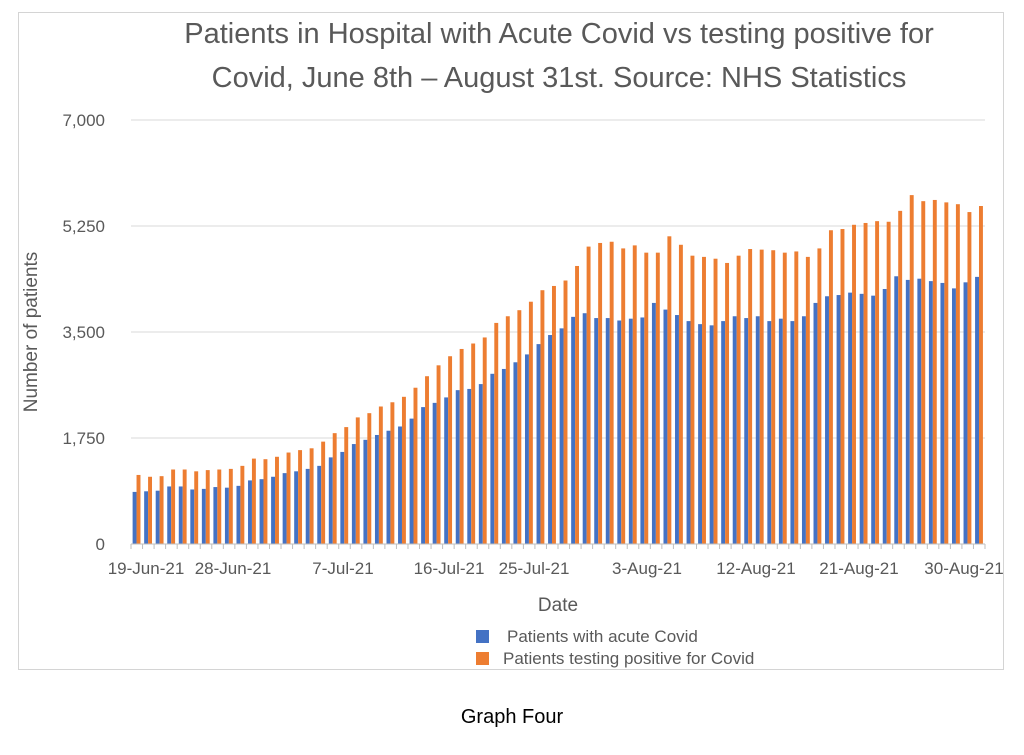  What do you see at coordinates (482, 636) in the screenshot?
I see `legend-swatch-acute` at bounding box center [482, 636].